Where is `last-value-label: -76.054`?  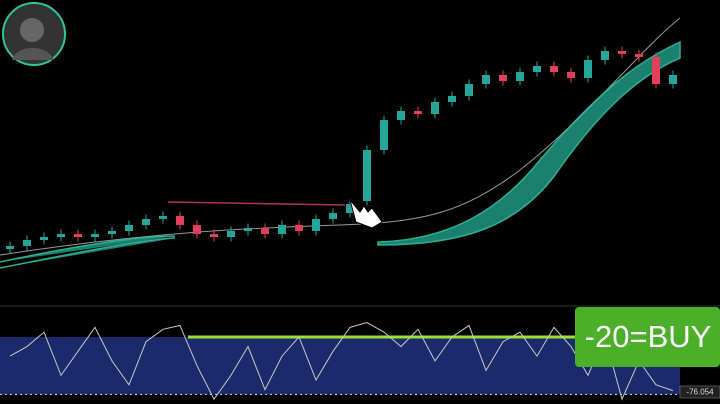 last-value-label: -76.054 is located at coordinates (700, 392).